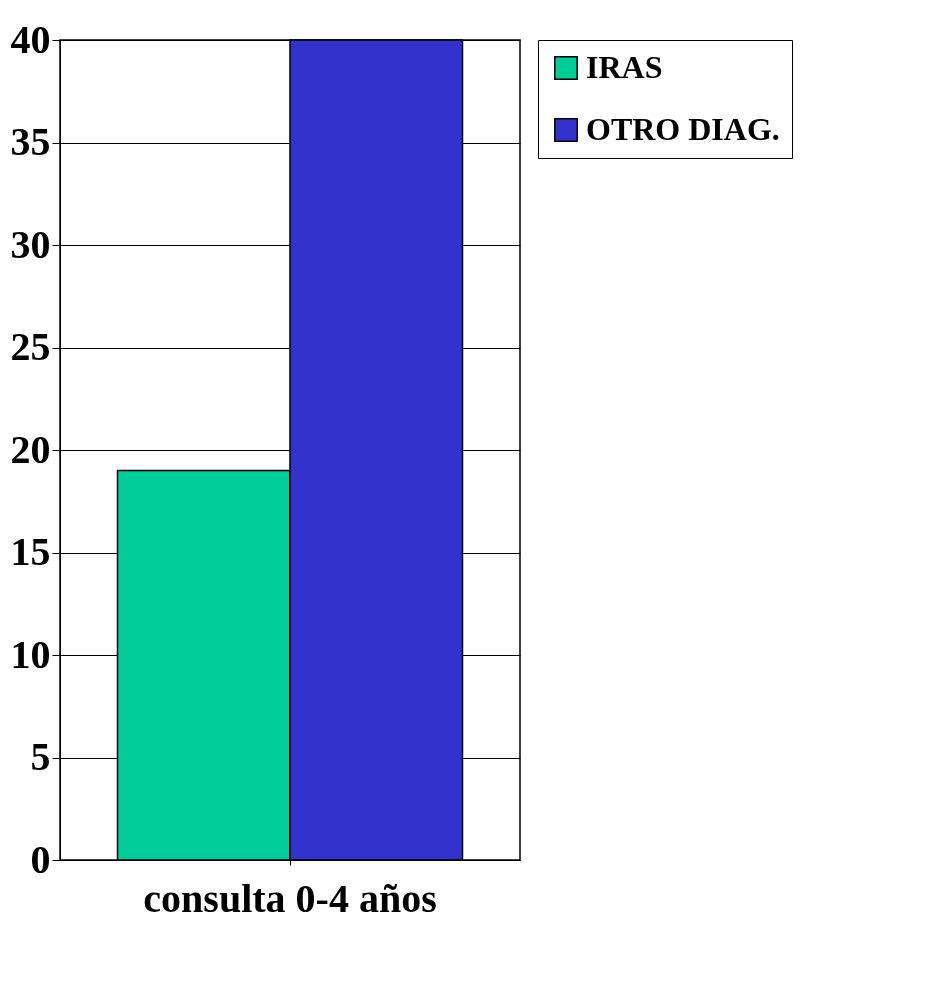 Image resolution: width=941 pixels, height=1003 pixels. I want to click on y-tick-label: 40, so click(30, 39).